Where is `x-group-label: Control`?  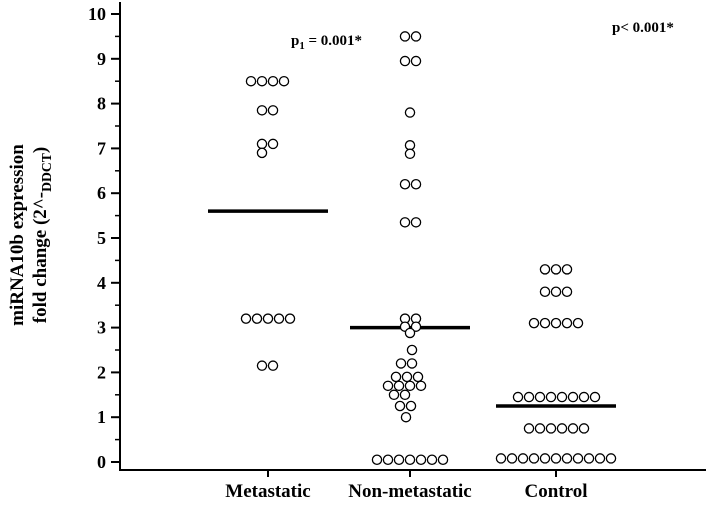 x-group-label: Control is located at coordinates (556, 491).